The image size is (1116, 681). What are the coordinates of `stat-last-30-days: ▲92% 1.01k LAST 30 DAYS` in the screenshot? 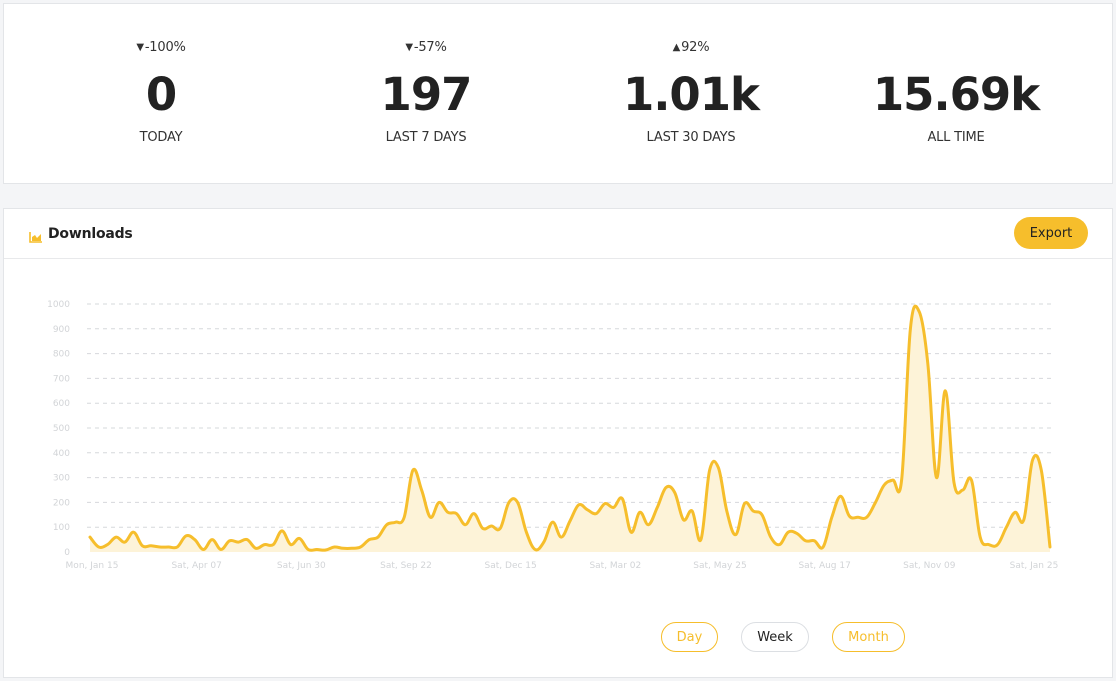 It's located at (691, 94).